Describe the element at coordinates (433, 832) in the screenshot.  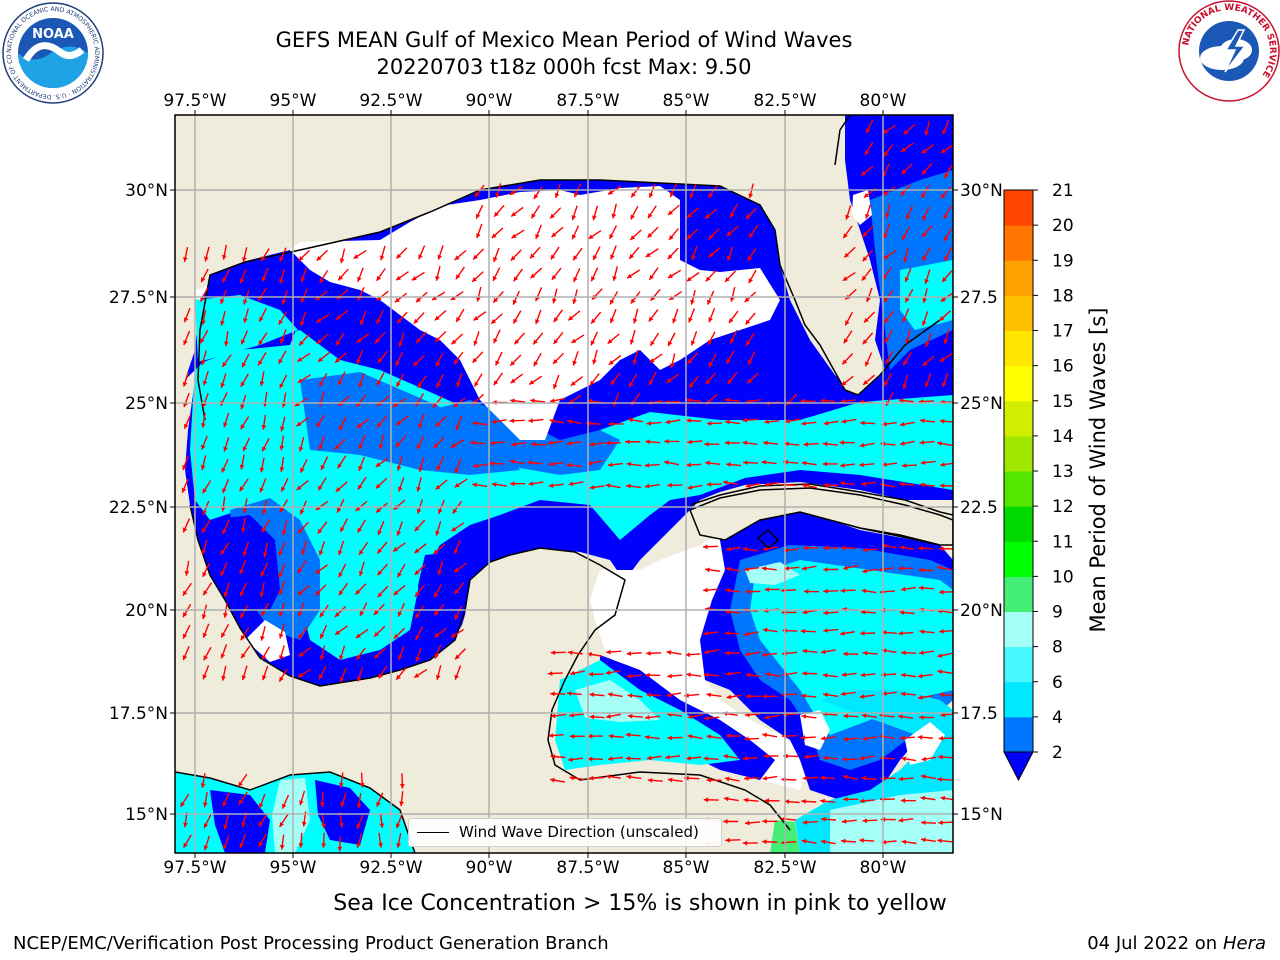
I see `legend-line-sample` at that location.